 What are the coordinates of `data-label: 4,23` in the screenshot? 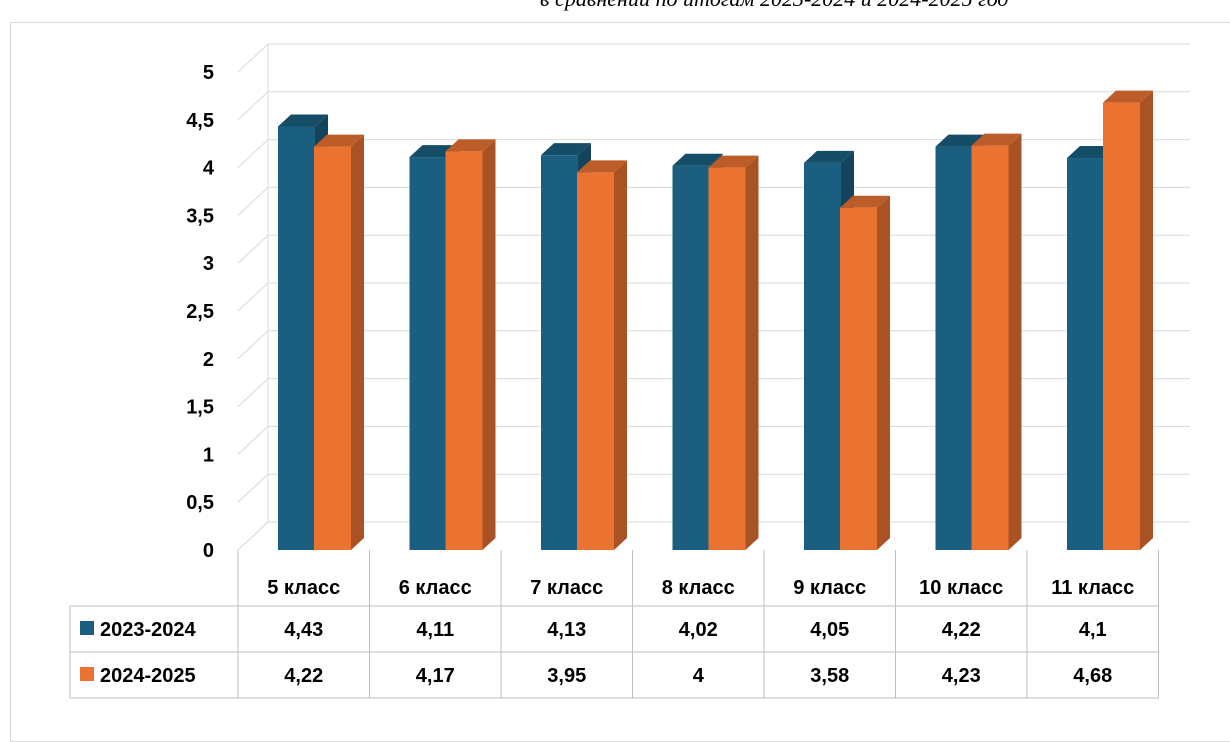 It's located at (961, 676).